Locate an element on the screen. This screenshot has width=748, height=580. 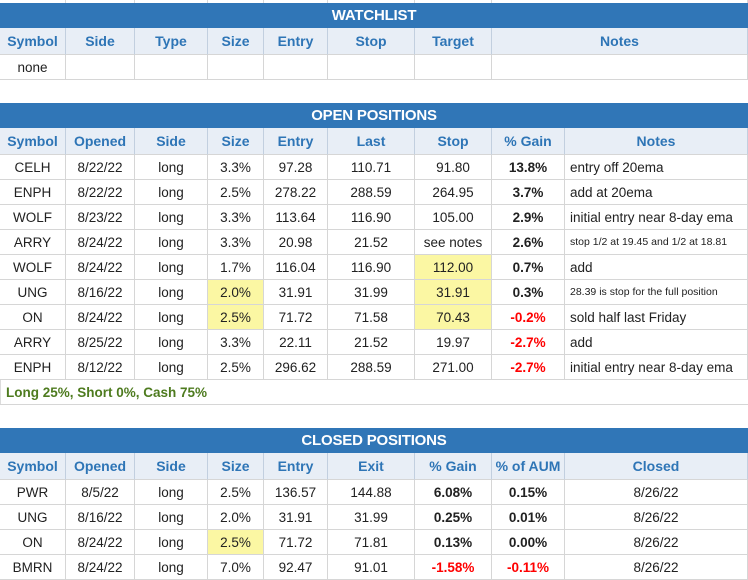
cell-entry: 97.28 is located at coordinates (296, 167).